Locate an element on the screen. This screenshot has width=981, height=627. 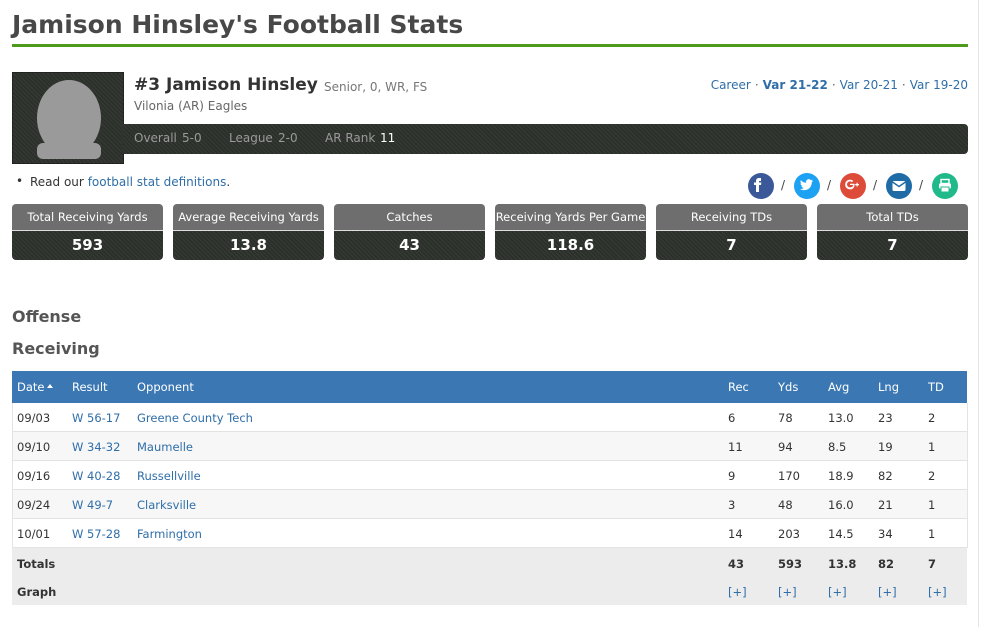
table-cell: 11 is located at coordinates (735, 447).